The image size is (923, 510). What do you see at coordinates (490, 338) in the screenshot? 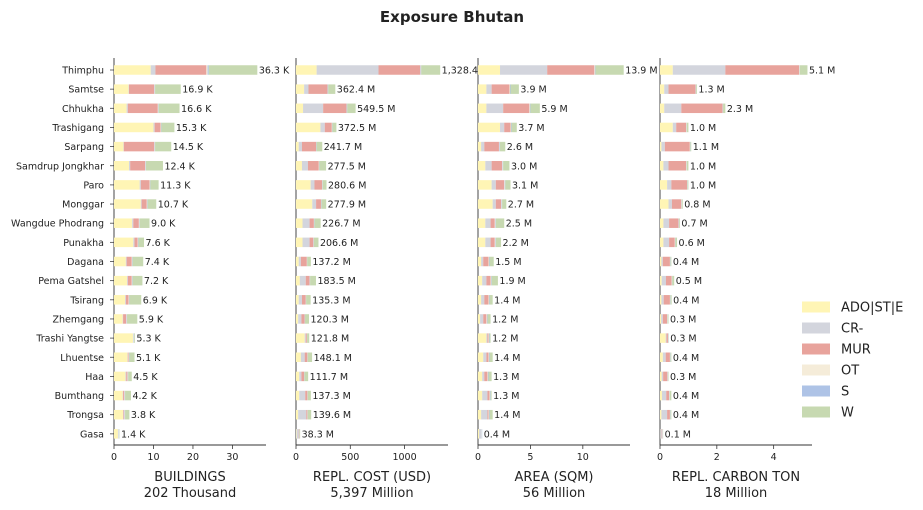
I see `bar-trashi-yangtse-w` at bounding box center [490, 338].